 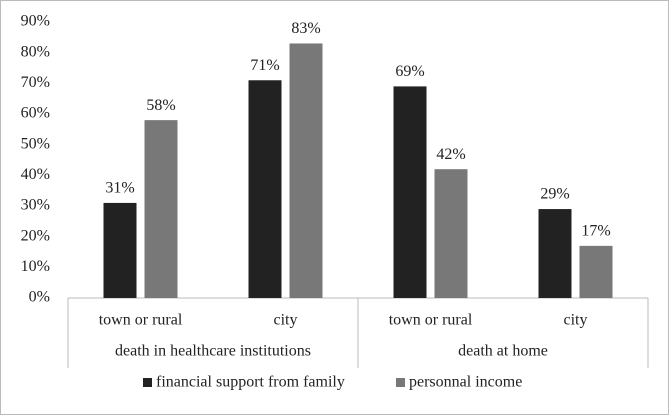 I want to click on y-tick-label: 60%, so click(x=35, y=113).